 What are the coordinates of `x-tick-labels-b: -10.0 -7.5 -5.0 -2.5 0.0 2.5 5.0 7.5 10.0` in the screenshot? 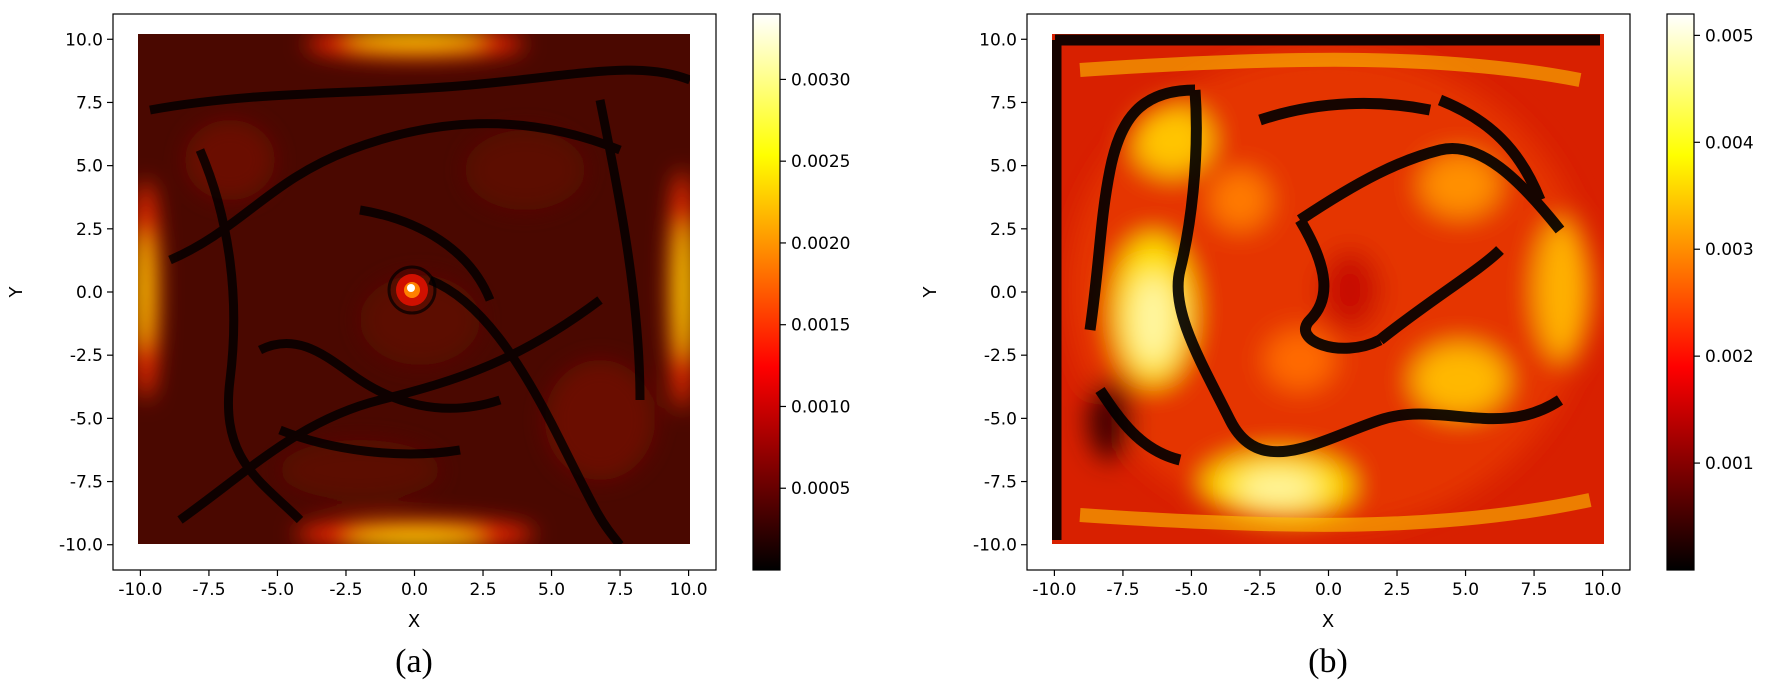 It's located at (1326, 590).